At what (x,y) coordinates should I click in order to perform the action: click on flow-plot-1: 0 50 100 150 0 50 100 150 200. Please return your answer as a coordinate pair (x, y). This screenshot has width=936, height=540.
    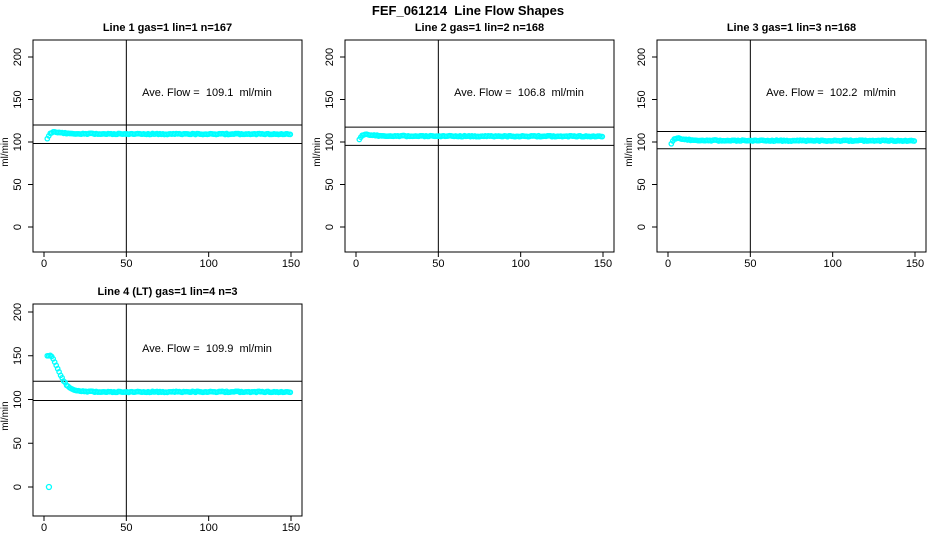
    Looking at the image, I should click on (157, 154).